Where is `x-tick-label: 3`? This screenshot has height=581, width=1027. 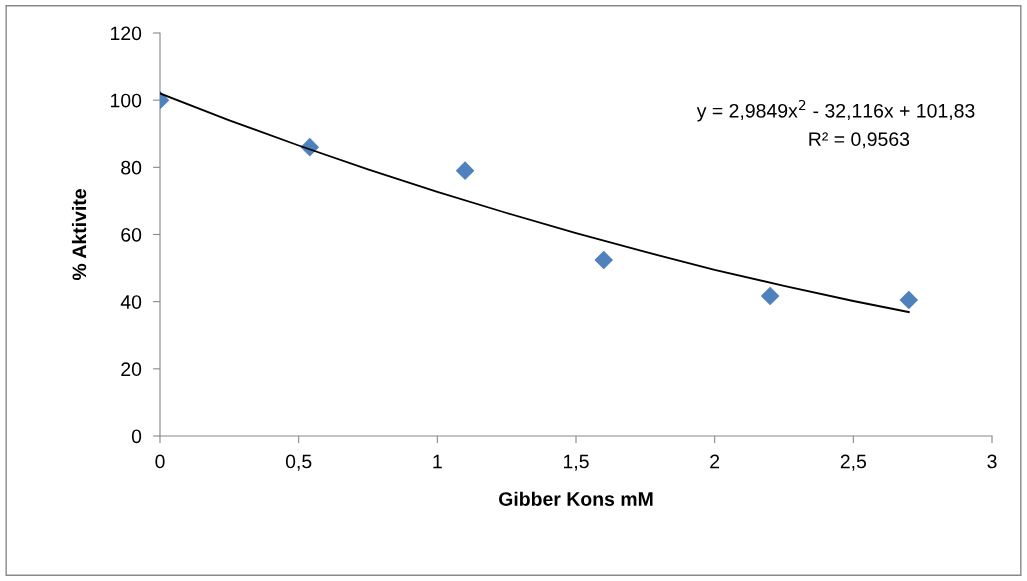
x-tick-label: 3 is located at coordinates (992, 461).